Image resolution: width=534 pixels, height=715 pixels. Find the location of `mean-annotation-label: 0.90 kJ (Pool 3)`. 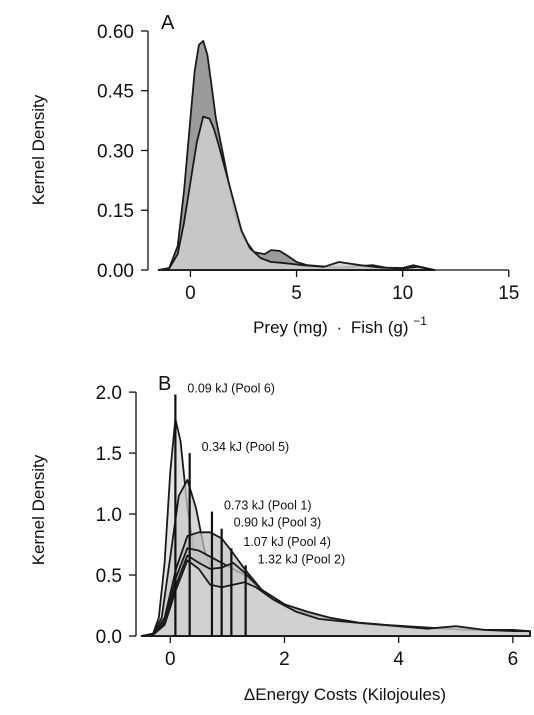

mean-annotation-label: 0.90 kJ (Pool 3) is located at coordinates (278, 523).